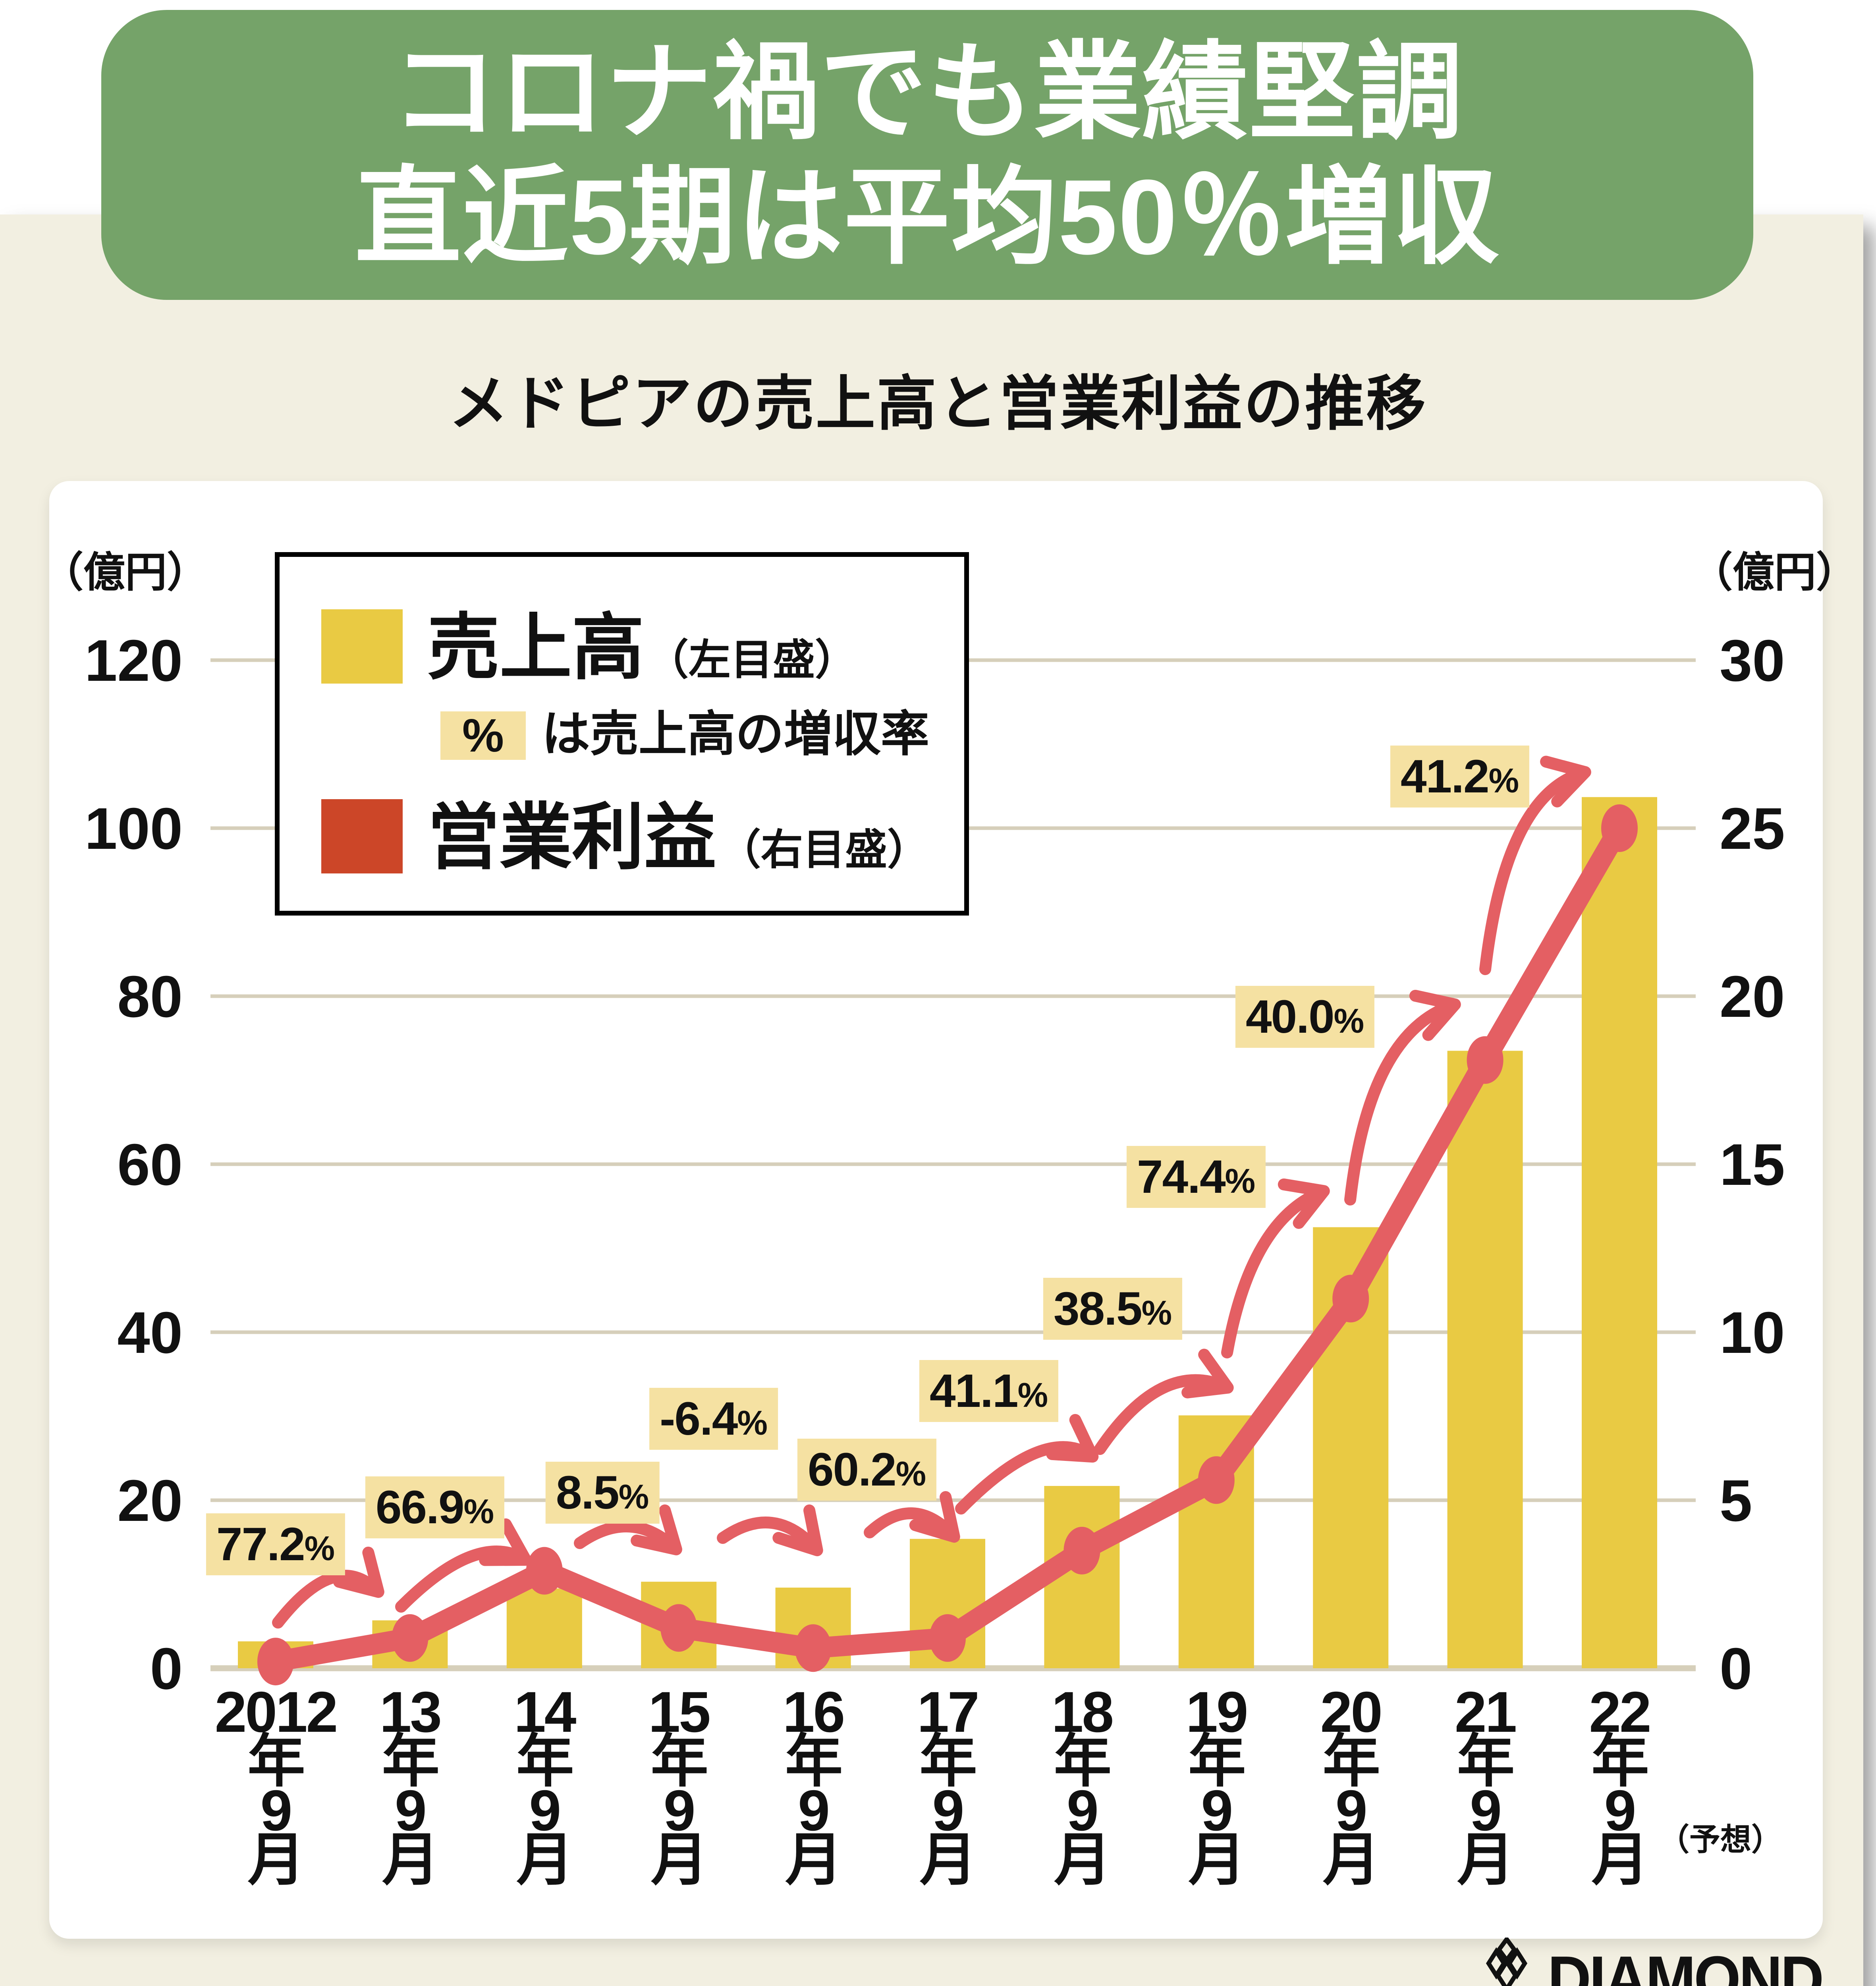 This screenshot has width=1876, height=1986. Describe the element at coordinates (362, 836) in the screenshot. I see `profit-swatch` at that location.